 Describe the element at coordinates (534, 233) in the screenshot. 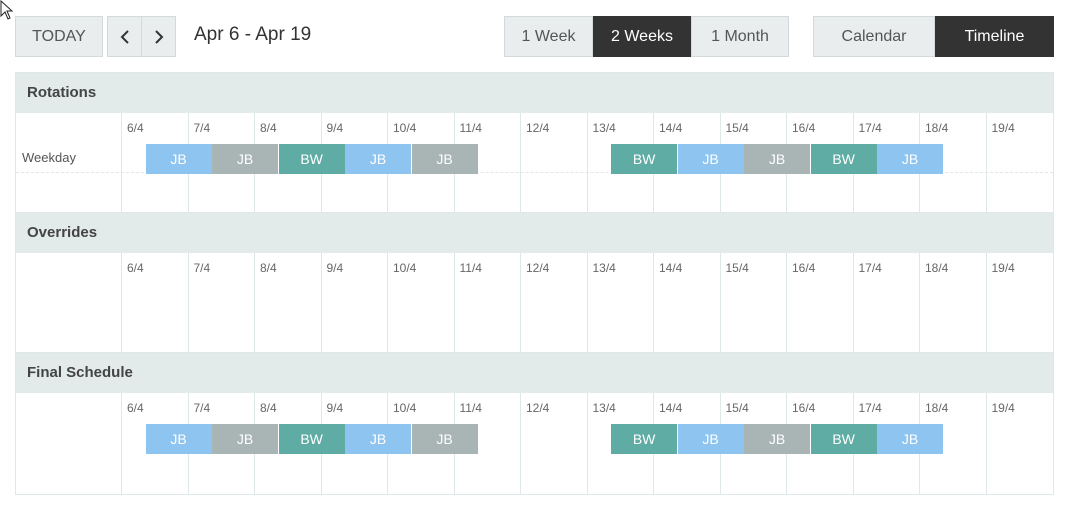

I see `section-title: Overrides` at that location.